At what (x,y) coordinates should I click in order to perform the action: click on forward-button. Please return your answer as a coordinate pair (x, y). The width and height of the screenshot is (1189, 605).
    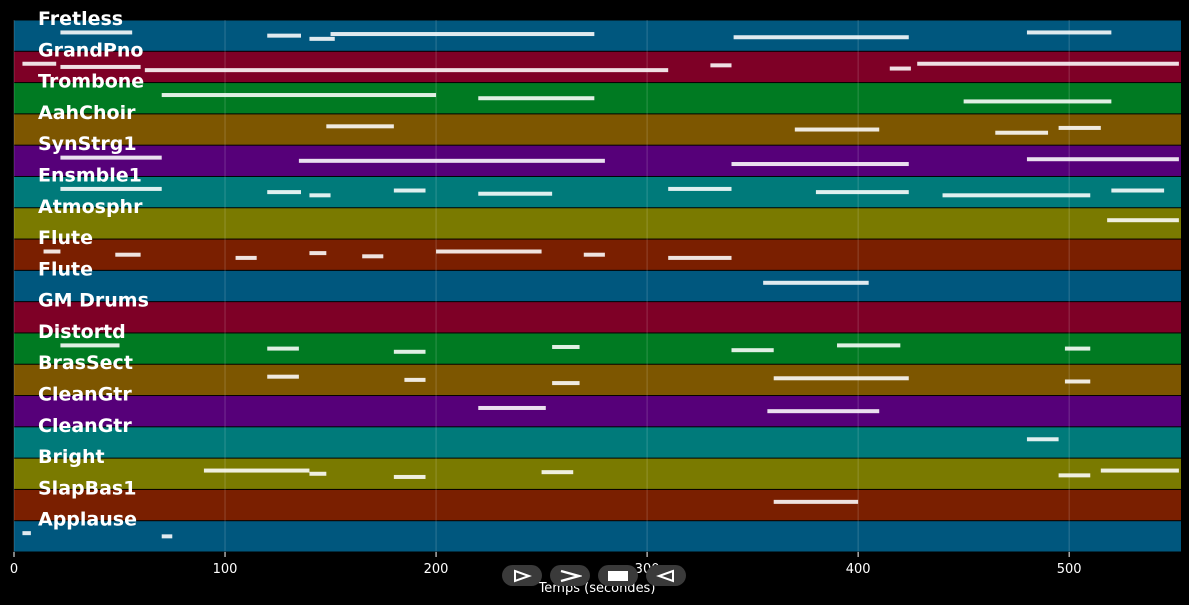
    Looking at the image, I should click on (570, 575).